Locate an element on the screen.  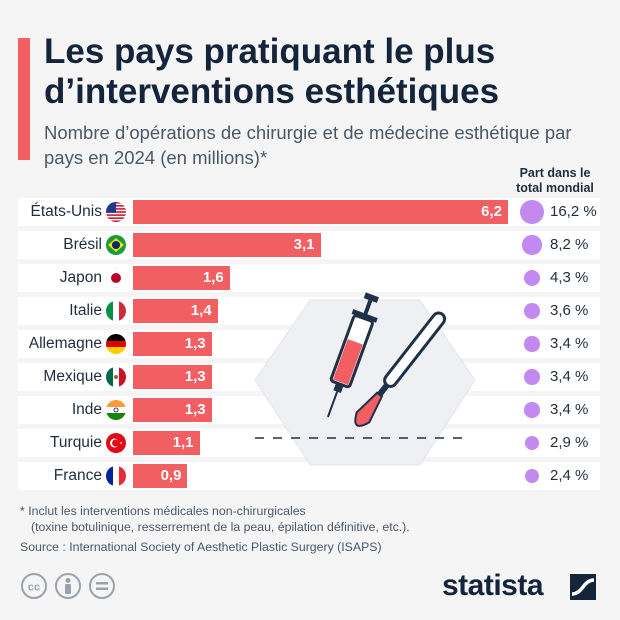
country-label: Turquie is located at coordinates (76, 442).